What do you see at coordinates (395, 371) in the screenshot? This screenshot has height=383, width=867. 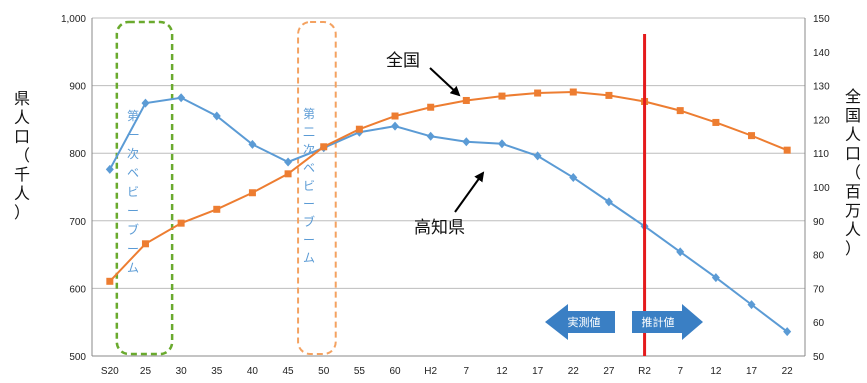 I see `x-tick-label: 60` at bounding box center [395, 371].